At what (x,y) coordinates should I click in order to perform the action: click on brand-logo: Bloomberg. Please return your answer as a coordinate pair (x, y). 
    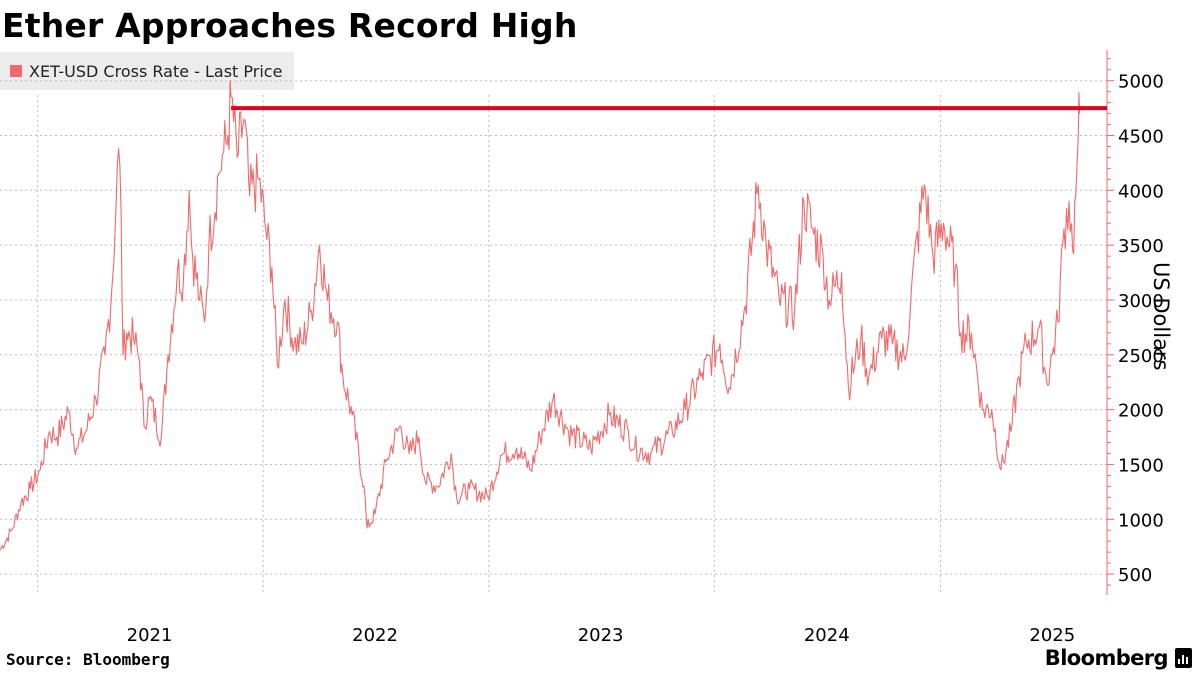
    Looking at the image, I should click on (1118, 658).